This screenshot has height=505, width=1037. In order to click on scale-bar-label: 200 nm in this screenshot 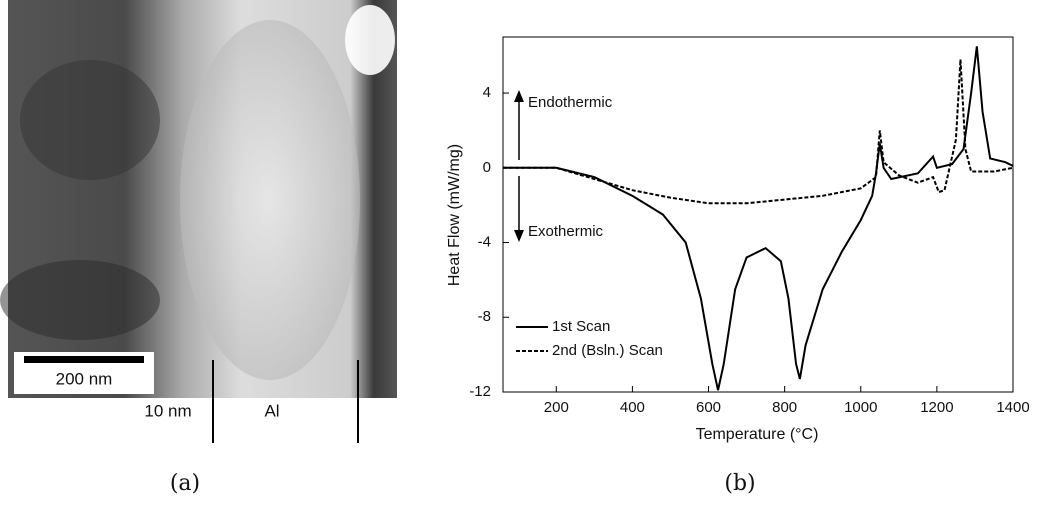, I will do `click(84, 378)`.